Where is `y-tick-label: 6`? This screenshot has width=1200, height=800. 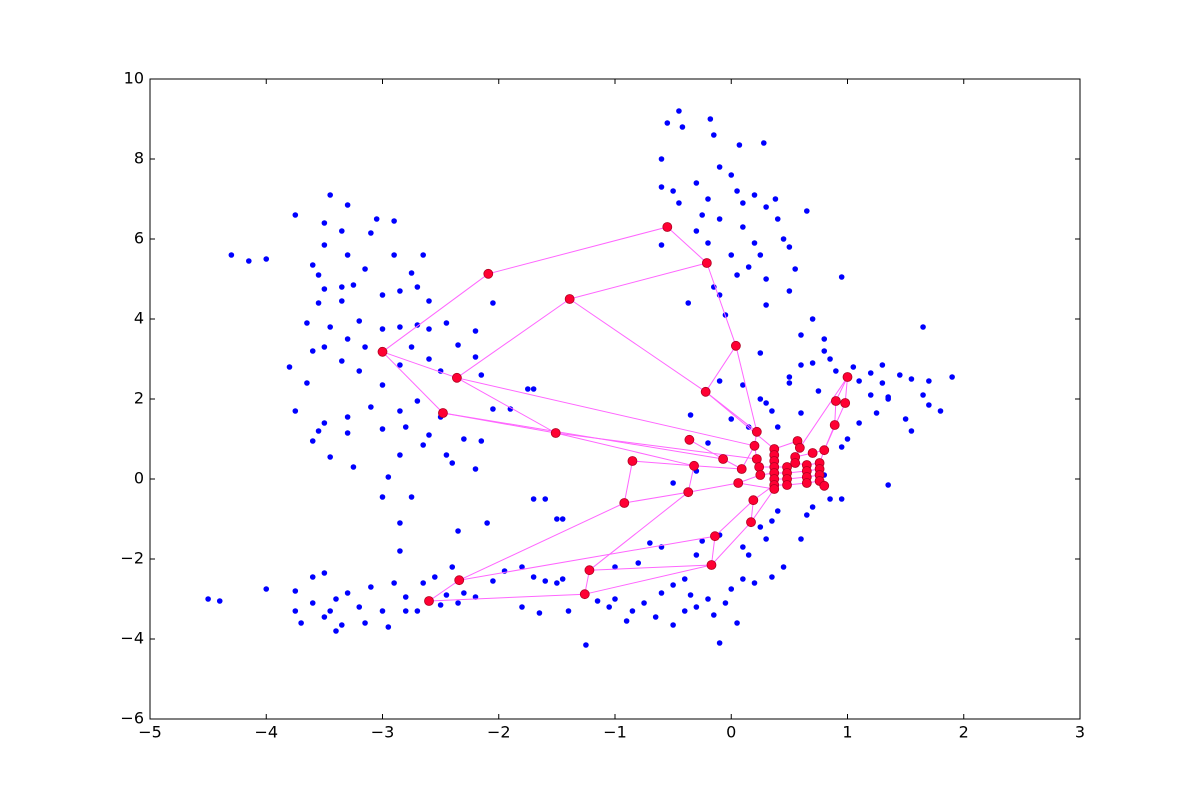
y-tick-label: 6 is located at coordinates (139, 238).